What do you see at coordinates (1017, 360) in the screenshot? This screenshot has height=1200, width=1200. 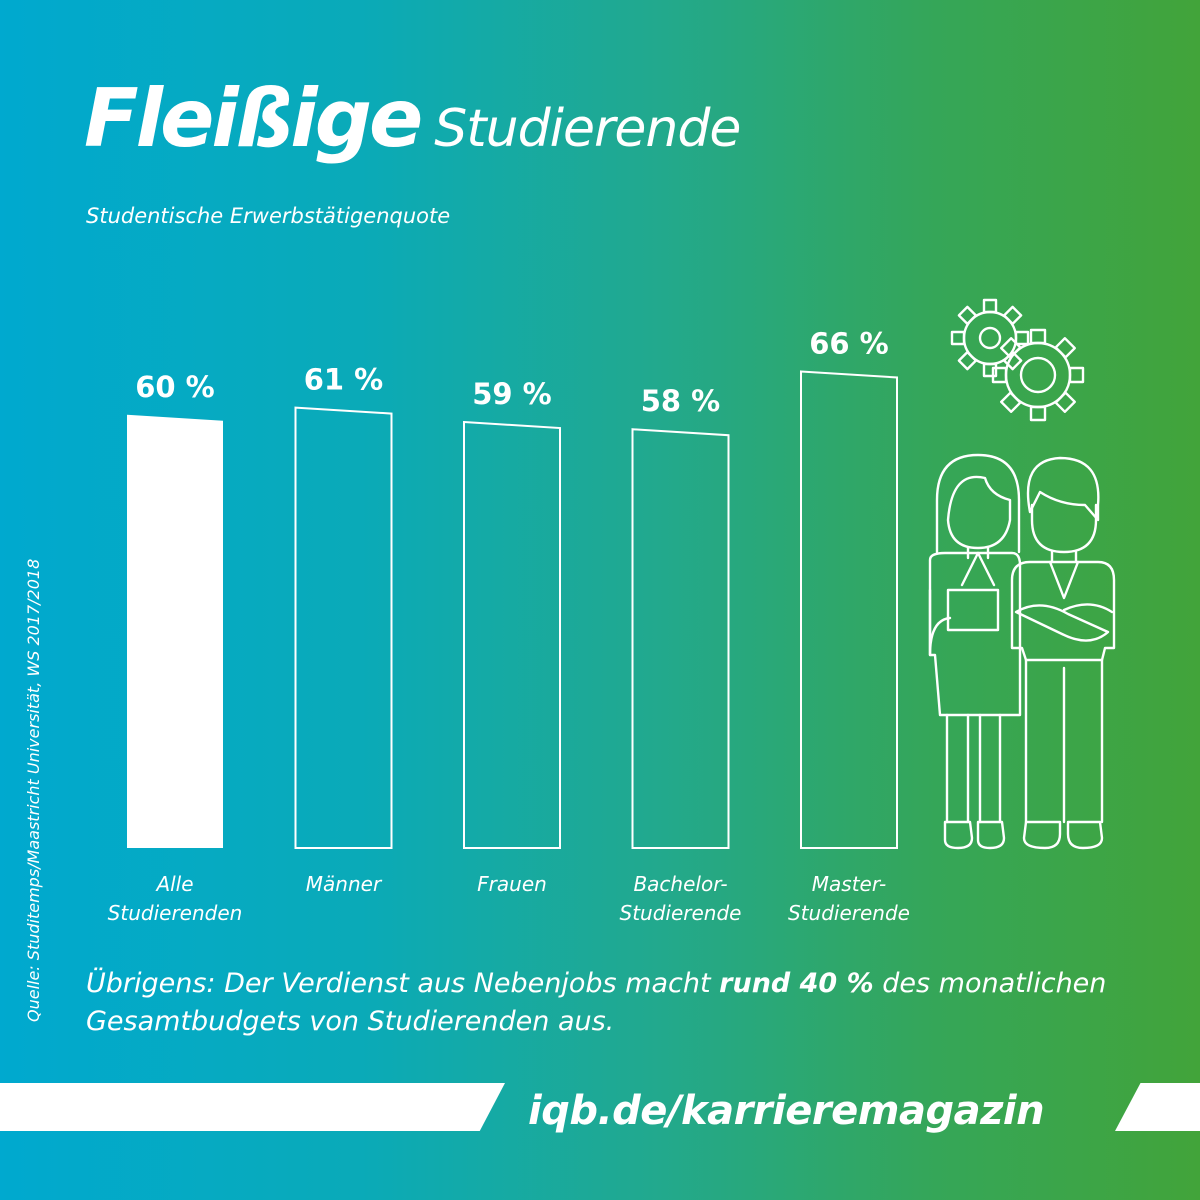 I see `gears-icon` at bounding box center [1017, 360].